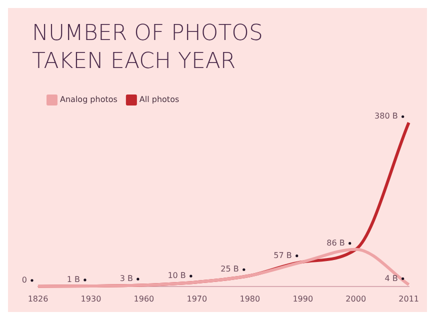 The width and height of the screenshot is (435, 324). I want to click on data-label: 380 B, so click(386, 116).